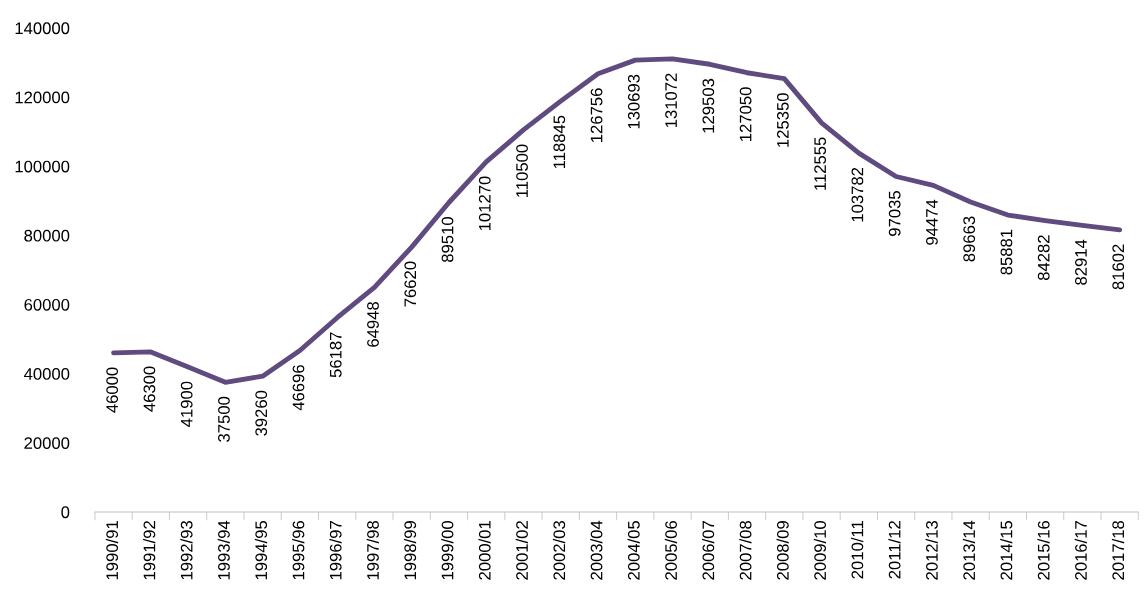  I want to click on data-label: 46696, so click(298, 388).